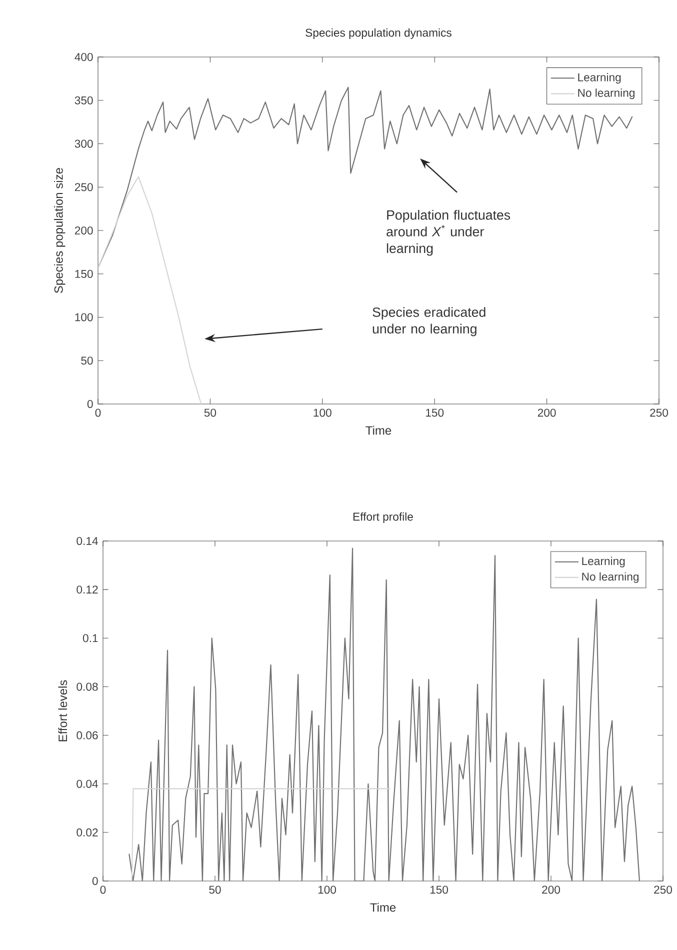 This screenshot has height=950, width=677. What do you see at coordinates (383, 517) in the screenshot?
I see `chart-title: Effort profile` at bounding box center [383, 517].